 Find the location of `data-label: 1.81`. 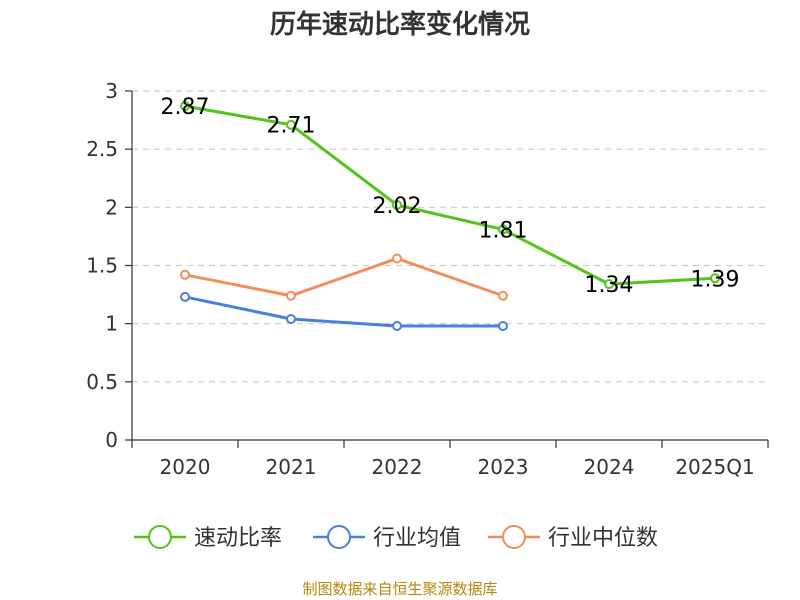

data-label: 1.81 is located at coordinates (503, 230).